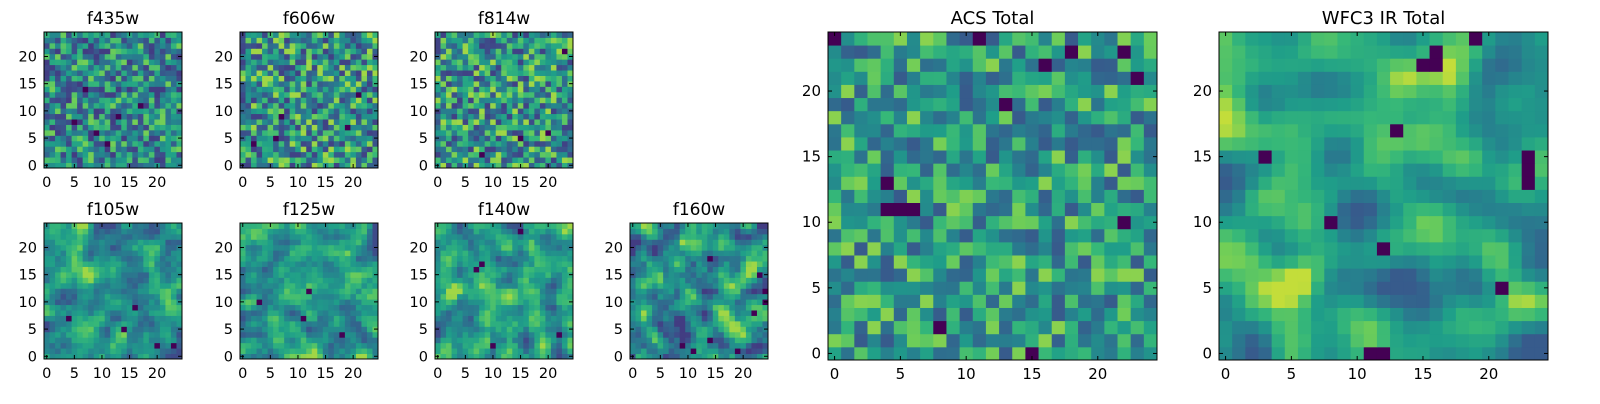  What do you see at coordinates (46, 183) in the screenshot?
I see `x-tick-label: 0` at bounding box center [46, 183].